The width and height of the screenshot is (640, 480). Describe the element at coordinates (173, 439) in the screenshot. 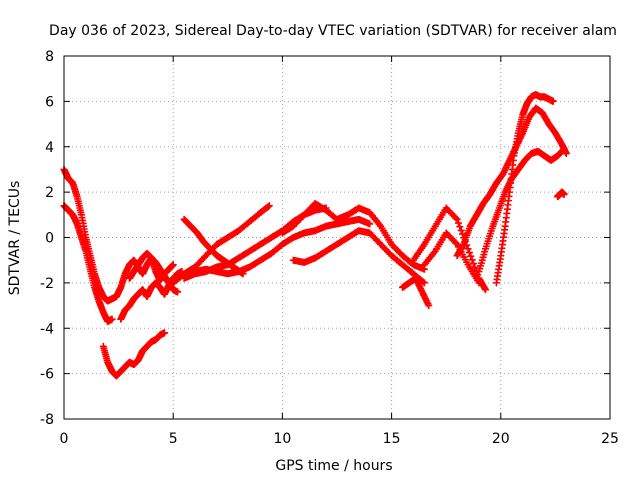

I see `x-tick-label: 5` at that location.